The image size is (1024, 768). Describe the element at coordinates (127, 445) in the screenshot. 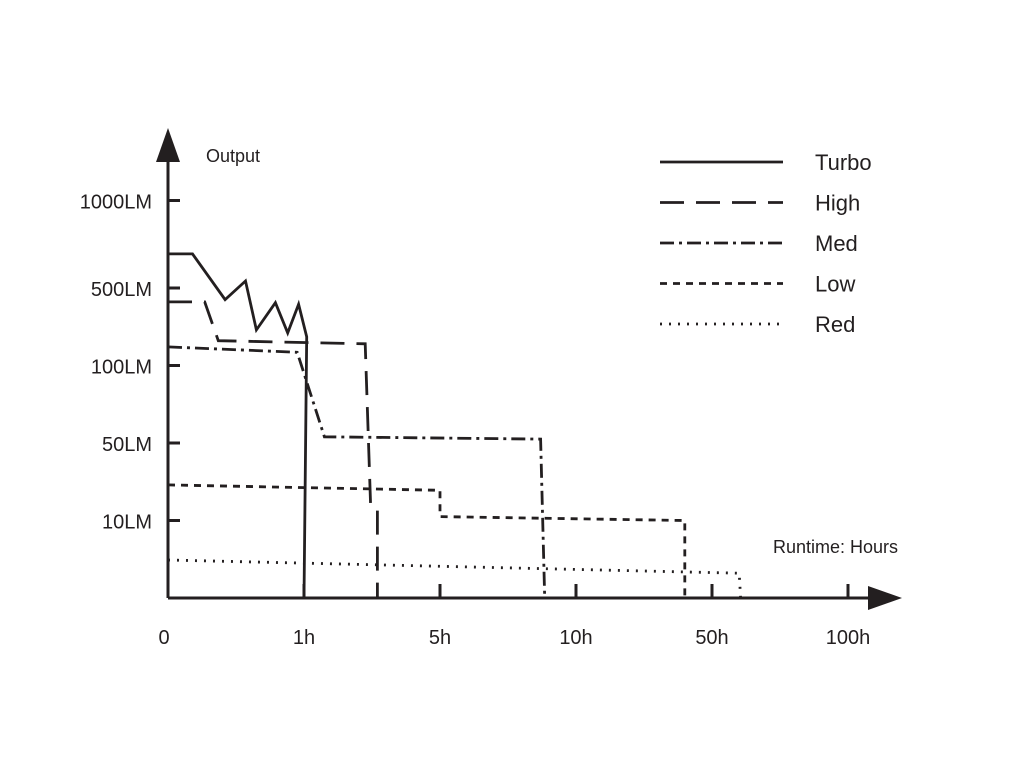

I see `y-tick-label: 50LM` at that location.